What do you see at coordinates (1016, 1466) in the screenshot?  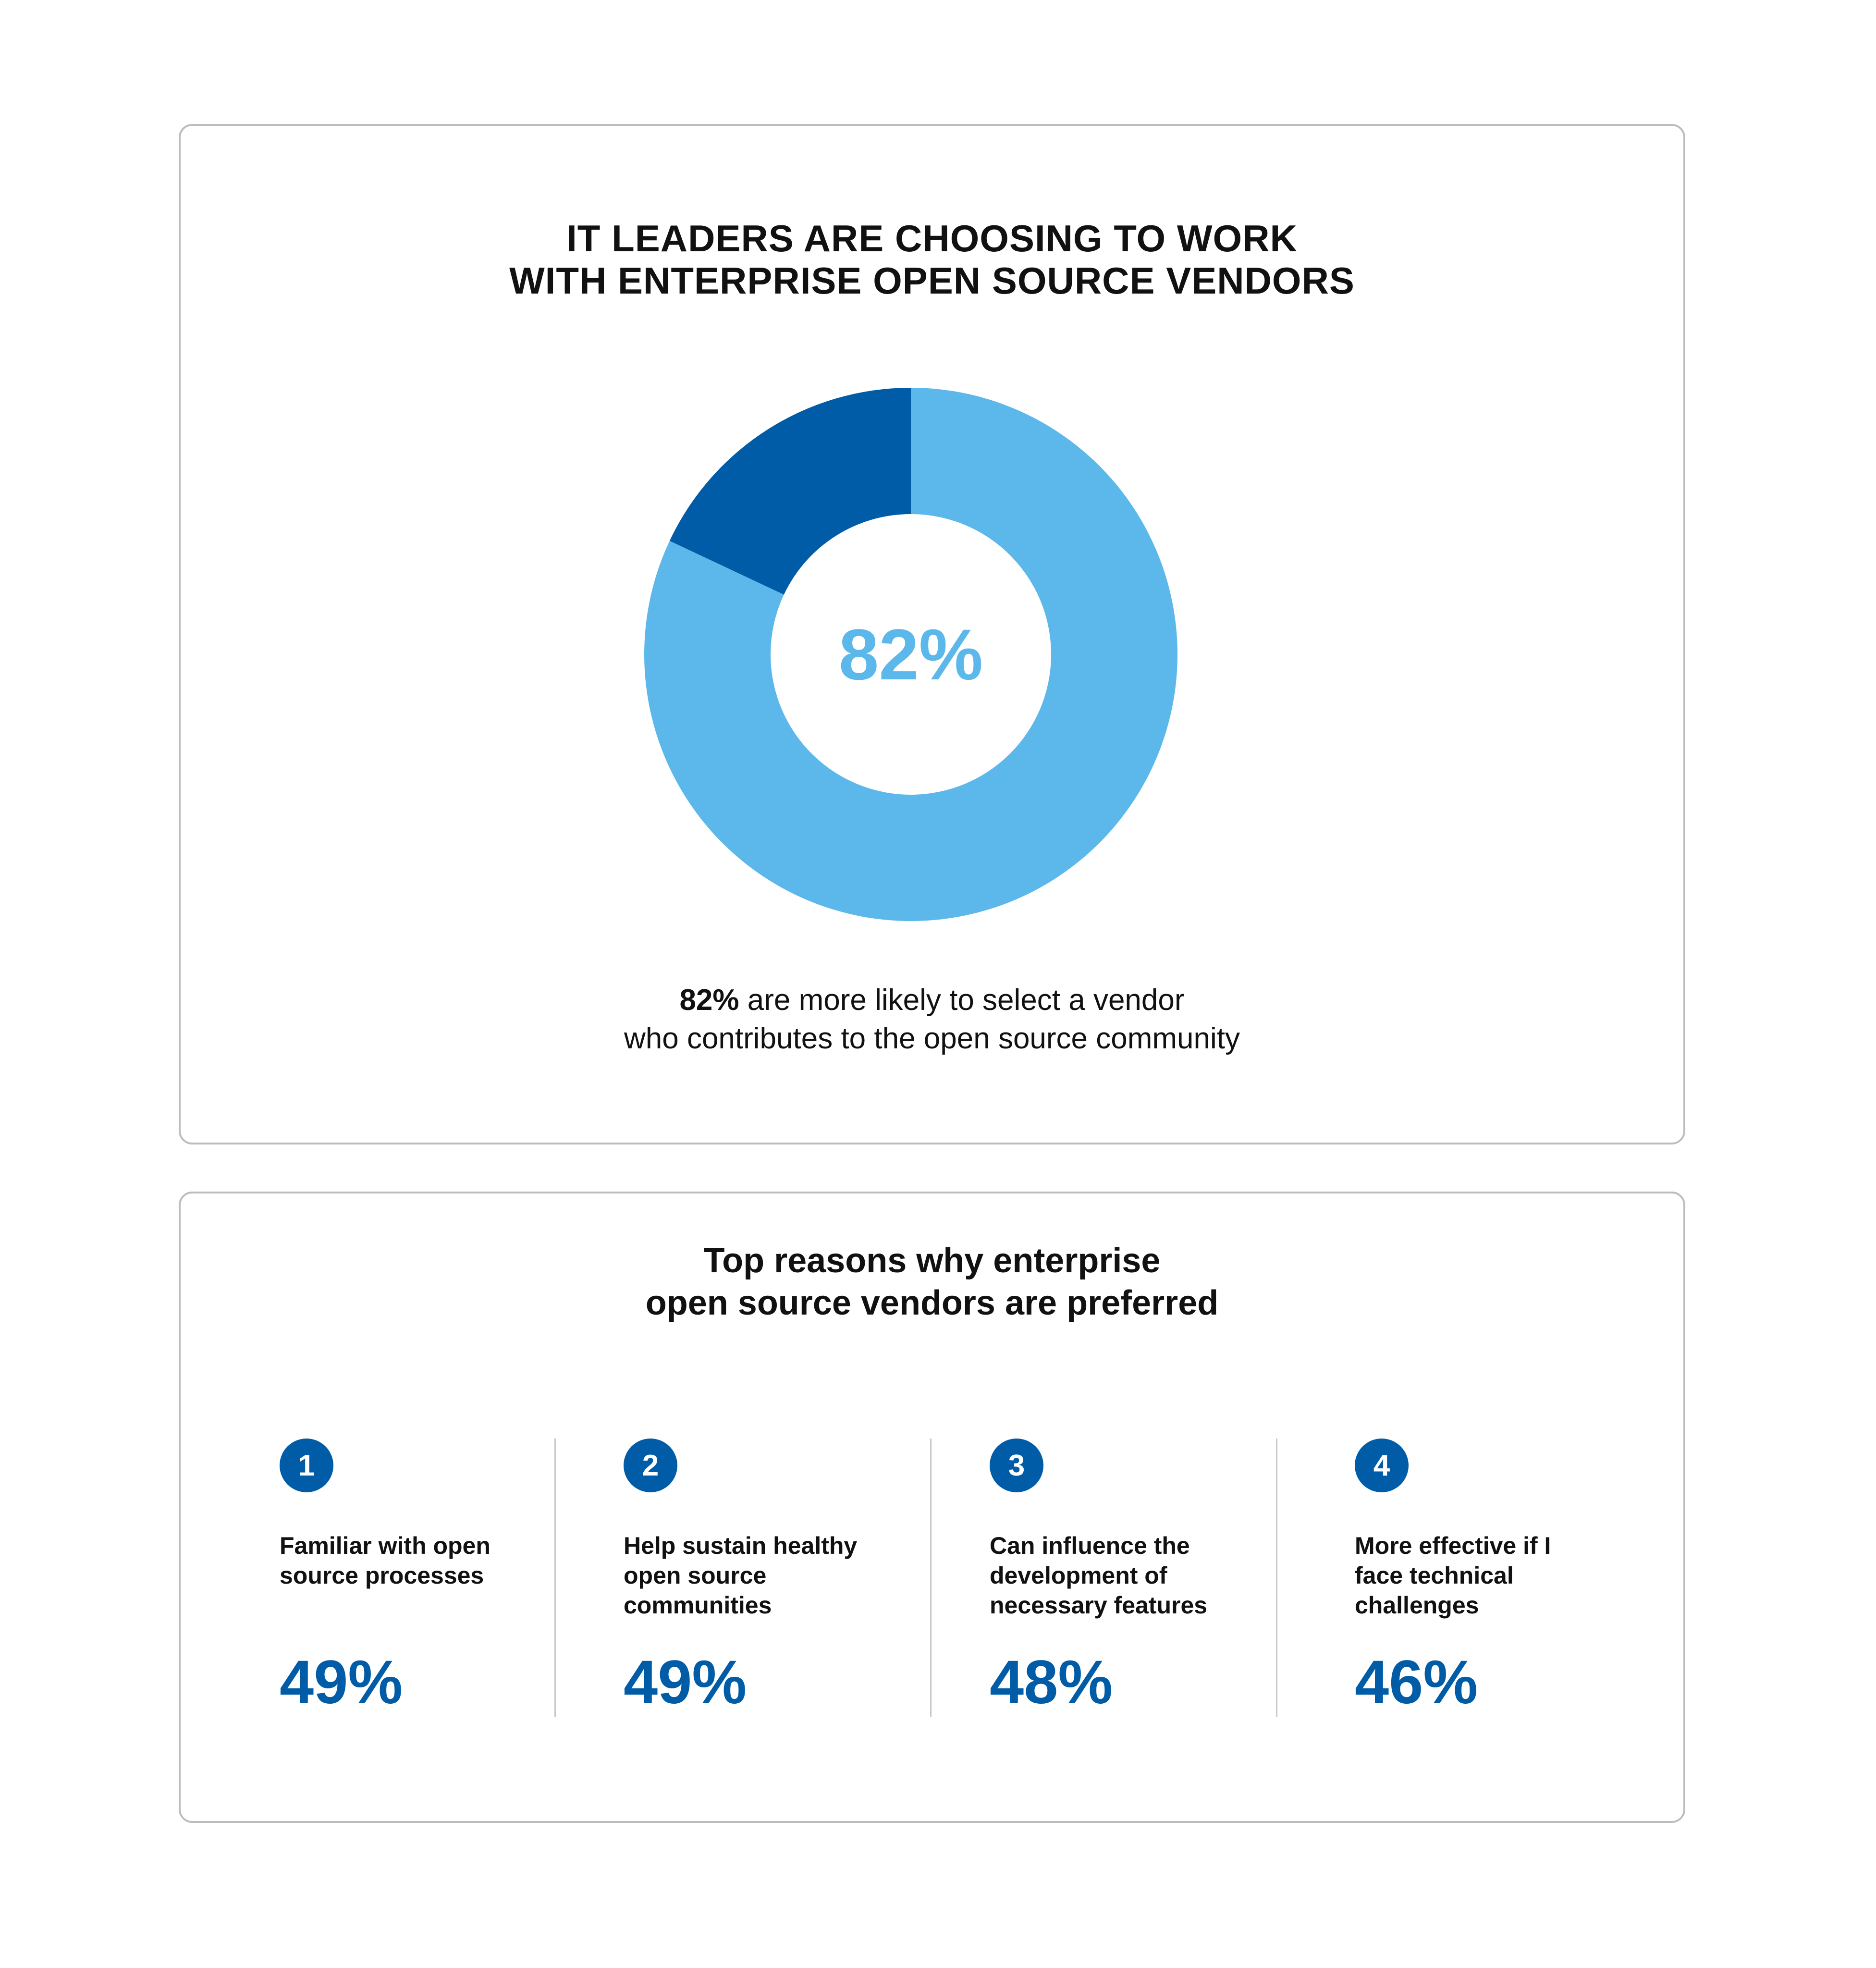 I see `reason-number-badge: 3` at bounding box center [1016, 1466].